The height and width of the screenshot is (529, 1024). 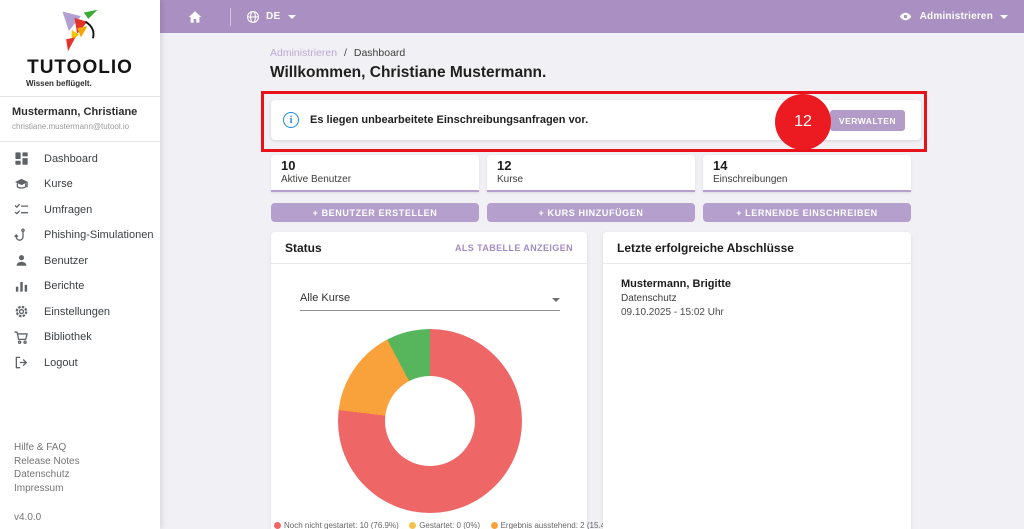 I want to click on stat-value: 10, so click(x=288, y=165).